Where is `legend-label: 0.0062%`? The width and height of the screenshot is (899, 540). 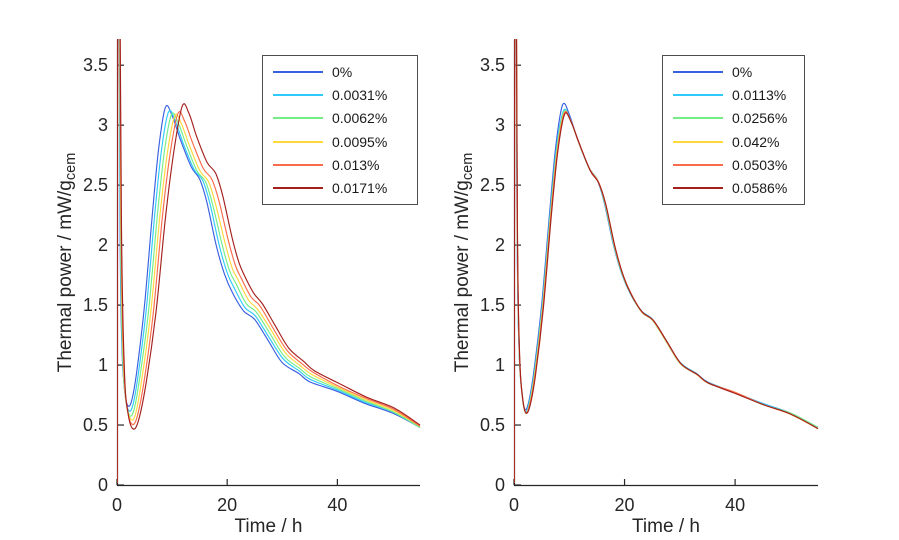
legend-label: 0.0062% is located at coordinates (360, 118).